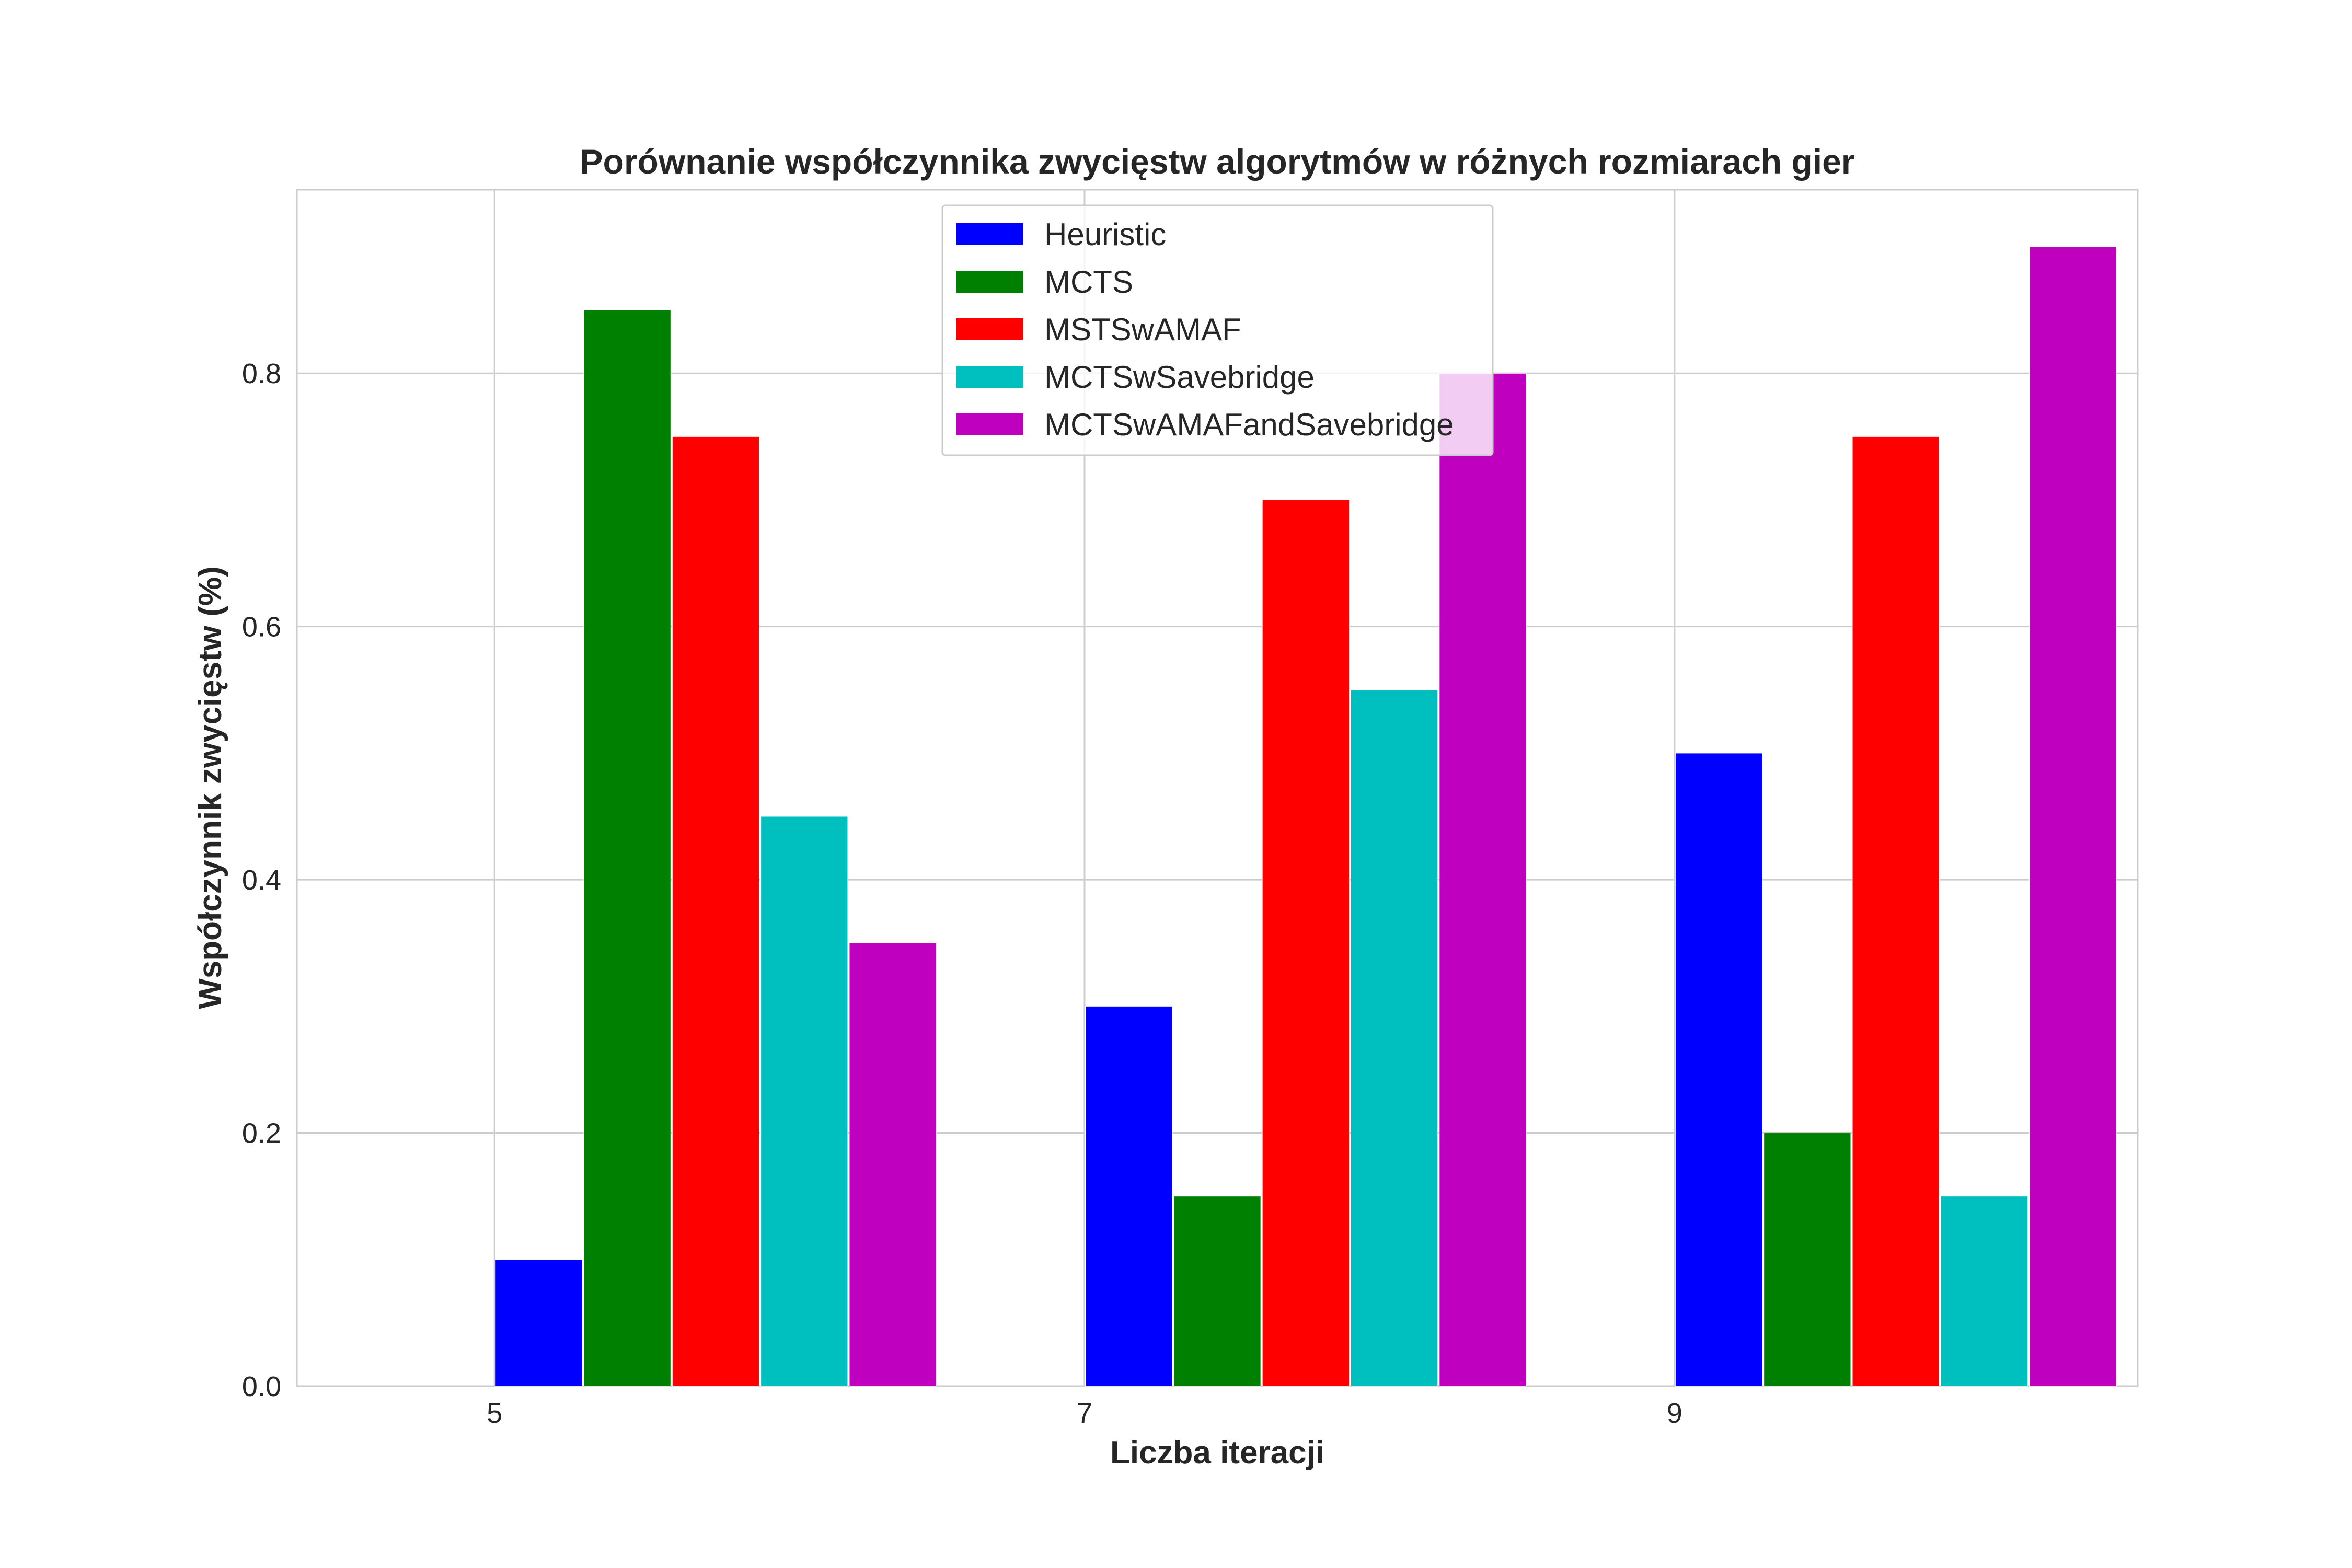 The width and height of the screenshot is (2352, 1568). I want to click on x-tick-label: 7, so click(1084, 1413).